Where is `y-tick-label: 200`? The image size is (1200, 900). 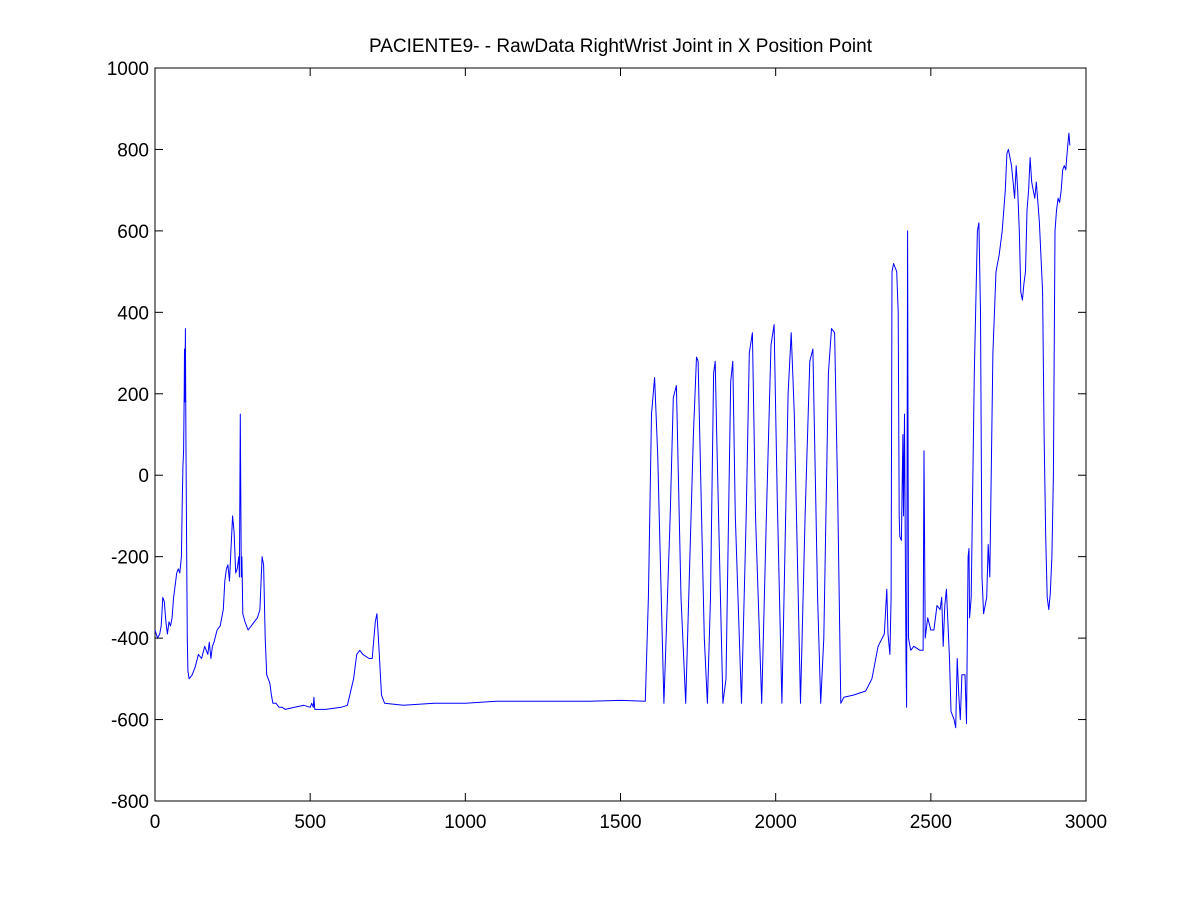
y-tick-label: 200 is located at coordinates (133, 395).